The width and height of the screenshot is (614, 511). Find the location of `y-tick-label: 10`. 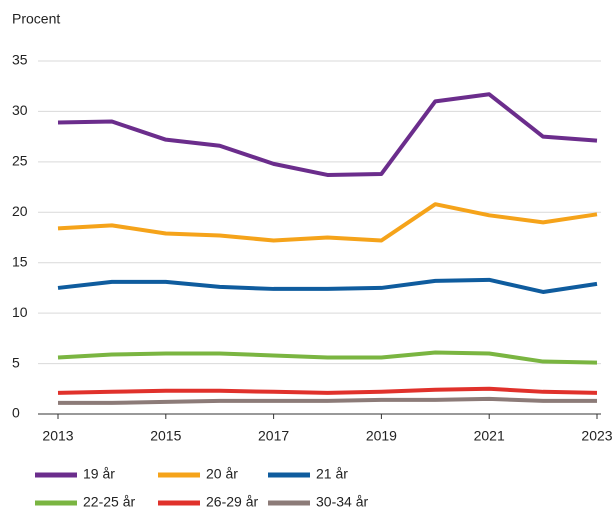

y-tick-label: 10 is located at coordinates (20, 312).